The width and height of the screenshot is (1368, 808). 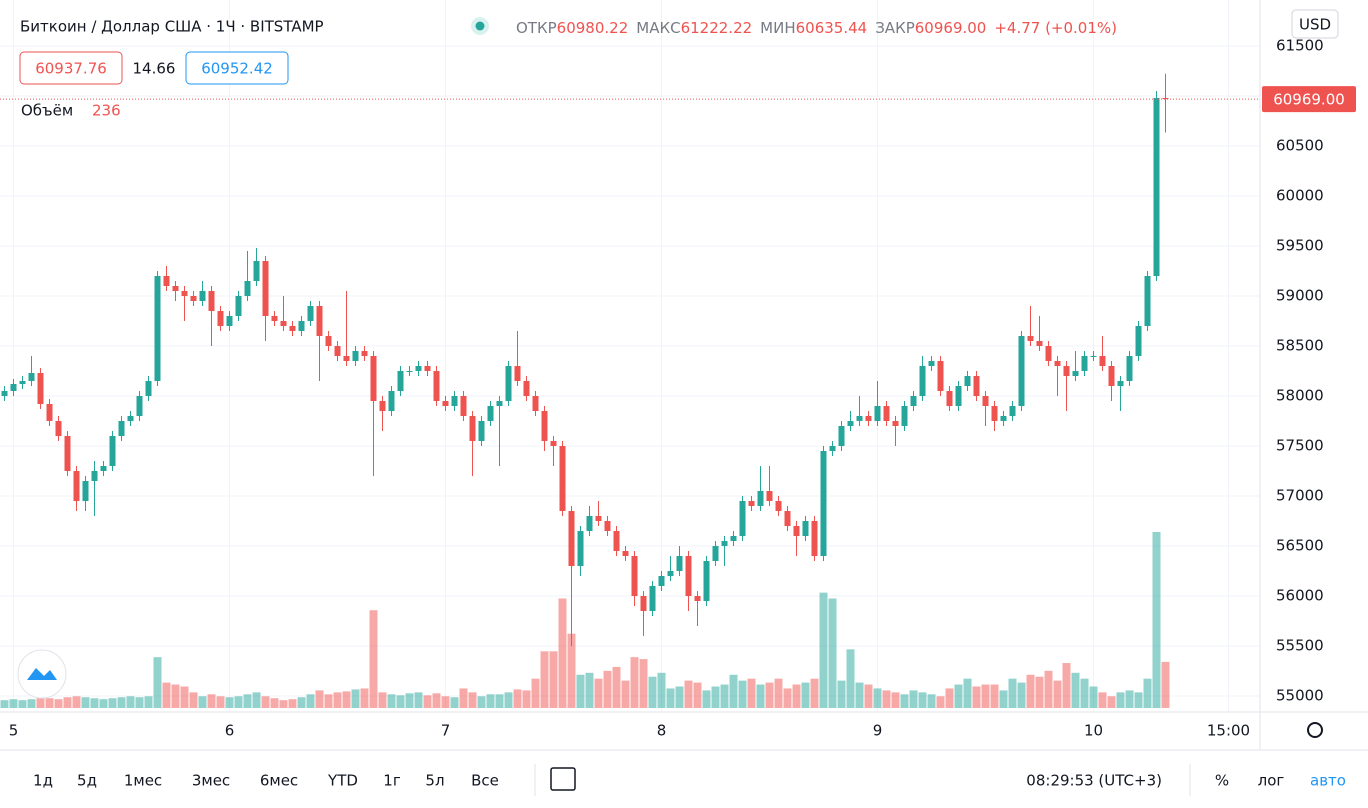 What do you see at coordinates (392, 781) in the screenshot?
I see `range-button: 1г` at bounding box center [392, 781].